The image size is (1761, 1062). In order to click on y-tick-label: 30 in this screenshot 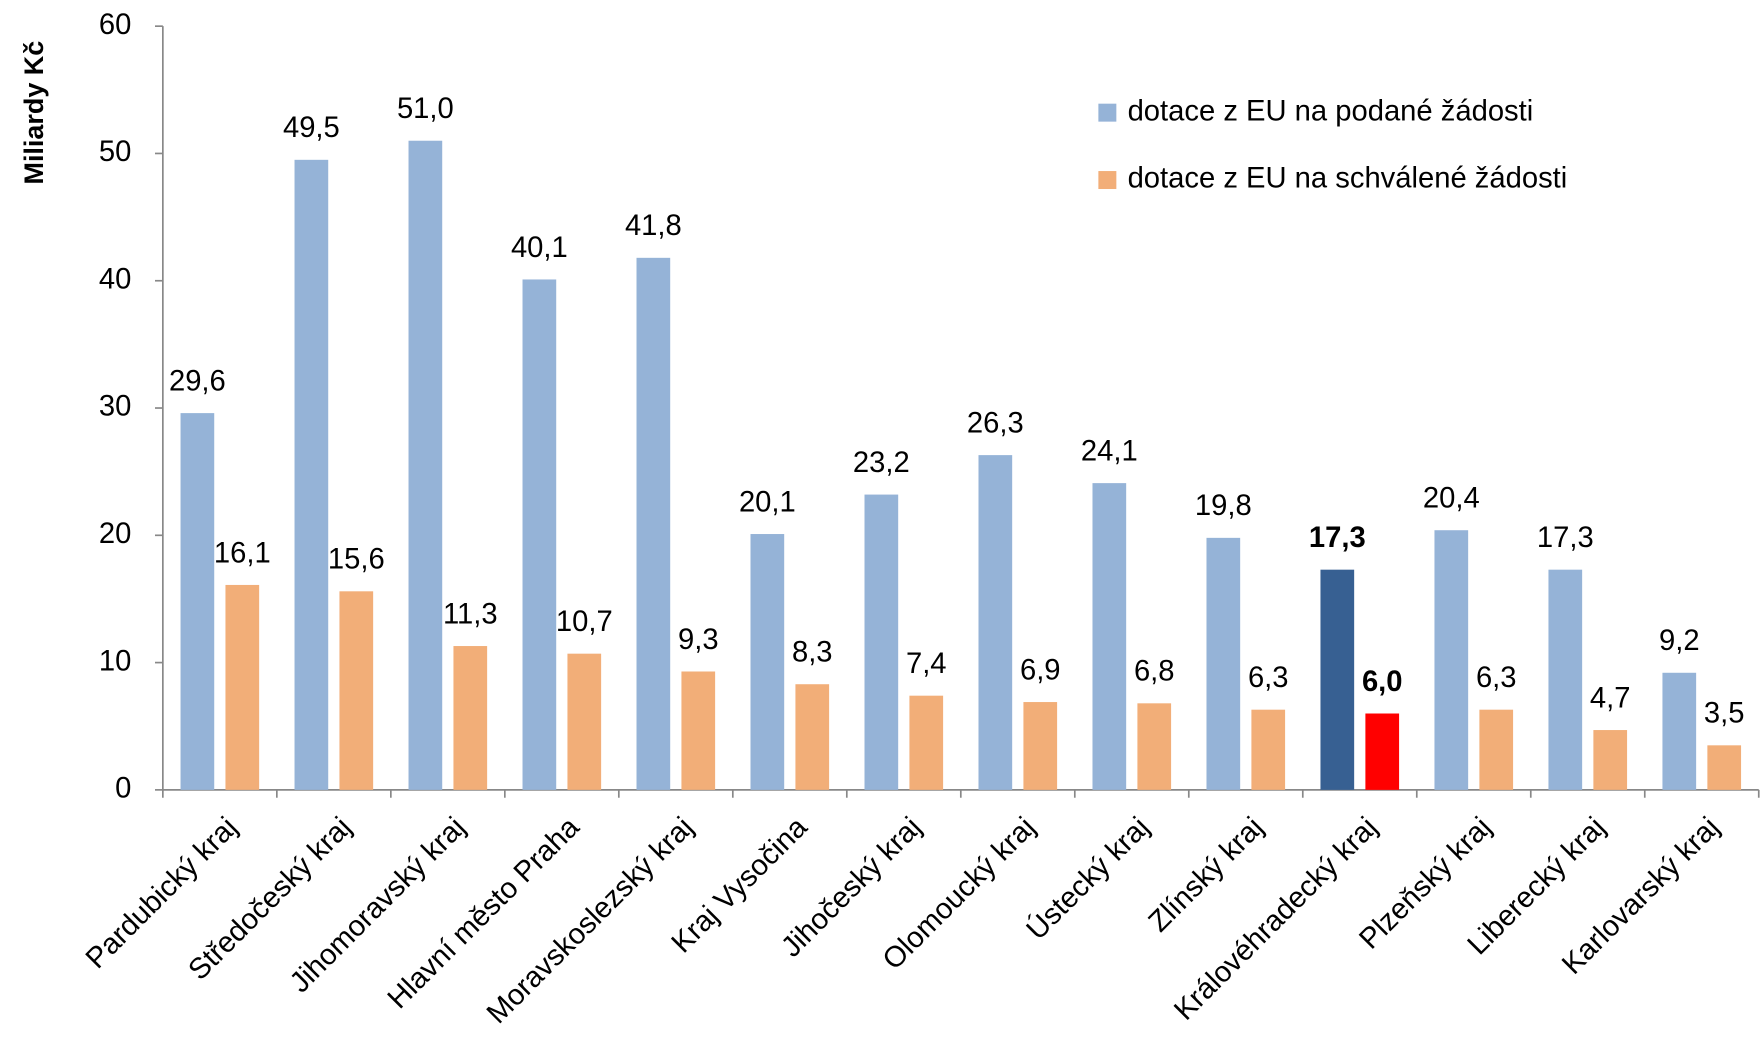, I will do `click(115, 407)`.